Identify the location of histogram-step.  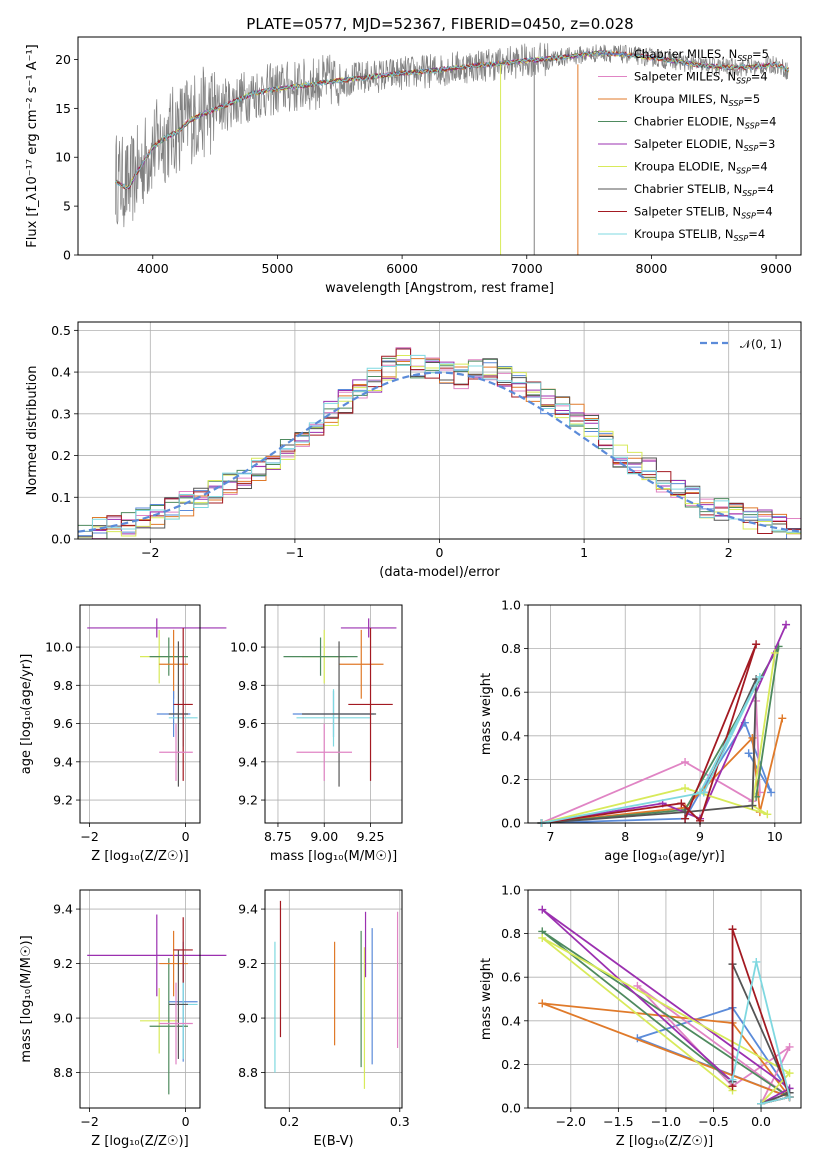
(439, 446).